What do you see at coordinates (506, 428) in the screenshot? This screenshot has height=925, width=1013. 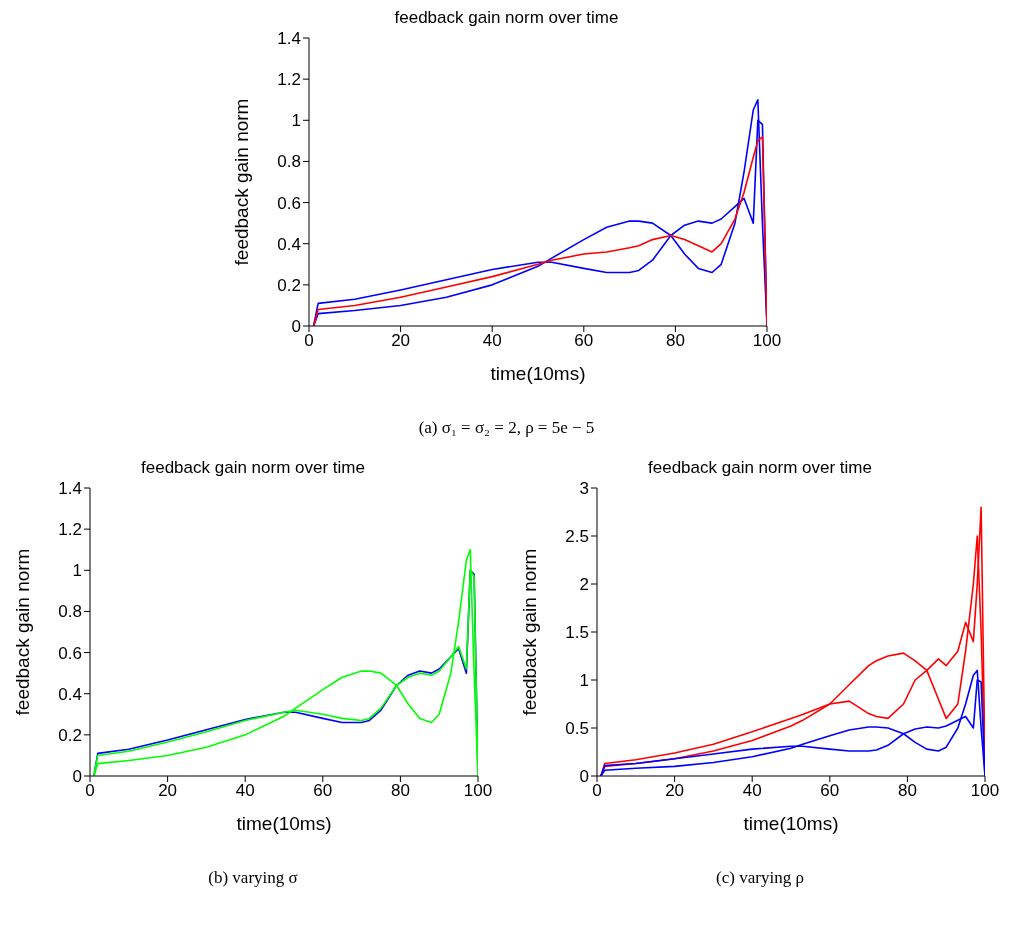 I see `text: (a) σ₁ = σ₂ = 2, ρ = 5e − 5` at bounding box center [506, 428].